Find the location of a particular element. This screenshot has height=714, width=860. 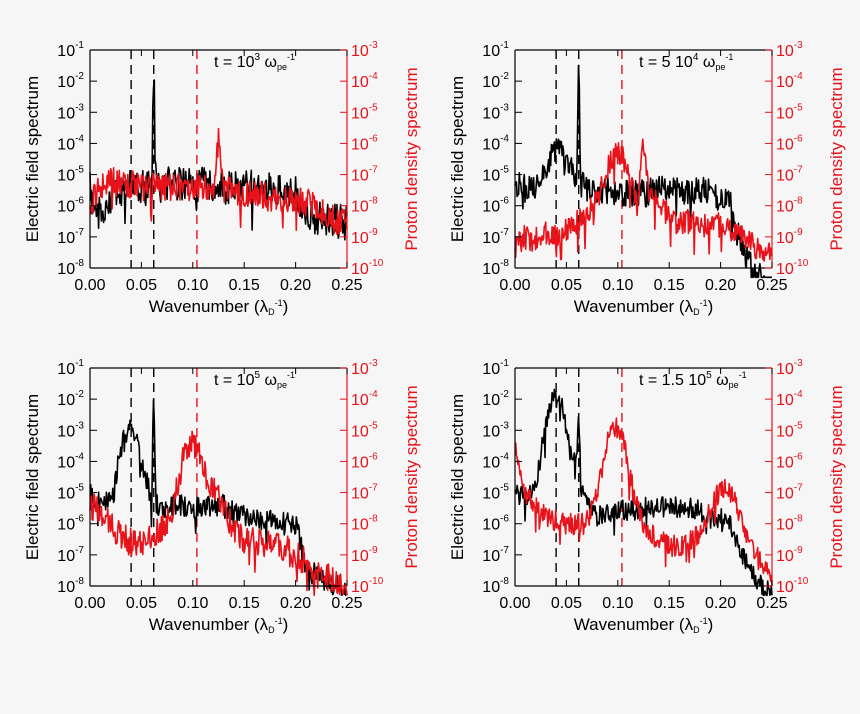

time-annotation: t = 105 ωpe-1 is located at coordinates (254, 380).